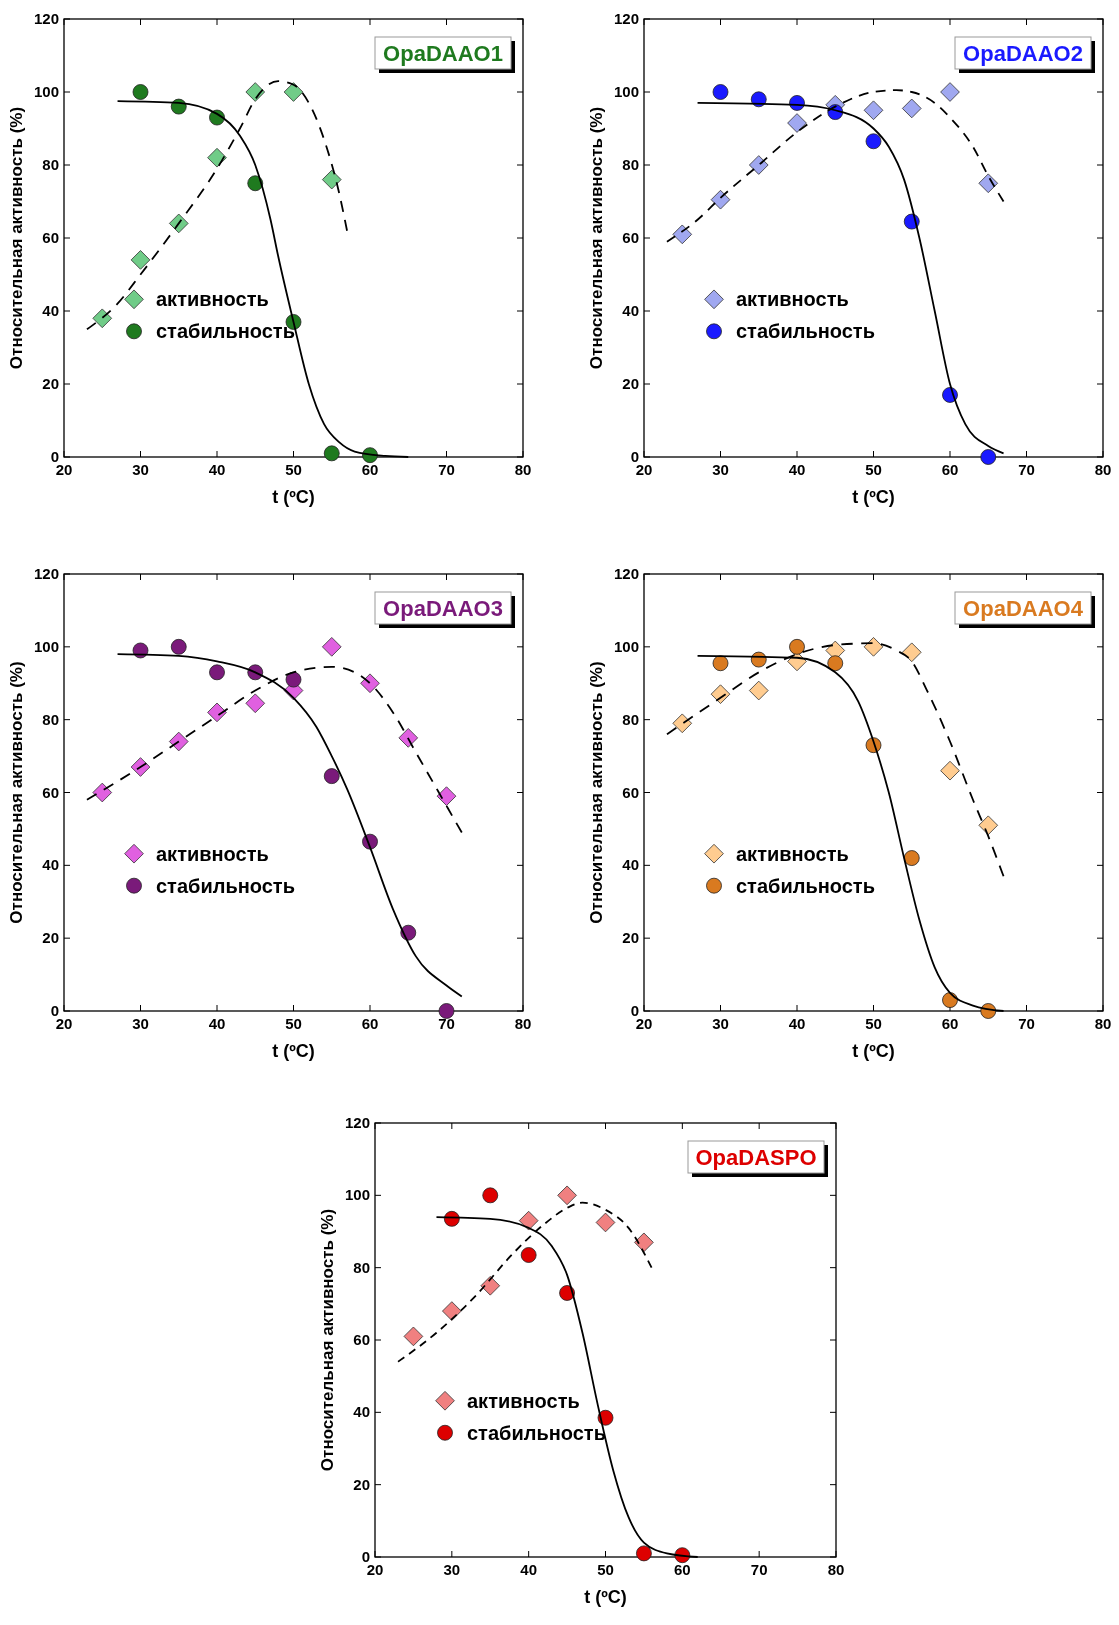 The height and width of the screenshot is (1625, 1119). Describe the element at coordinates (1023, 608) in the screenshot. I see `text: OpaDAAO4` at that location.